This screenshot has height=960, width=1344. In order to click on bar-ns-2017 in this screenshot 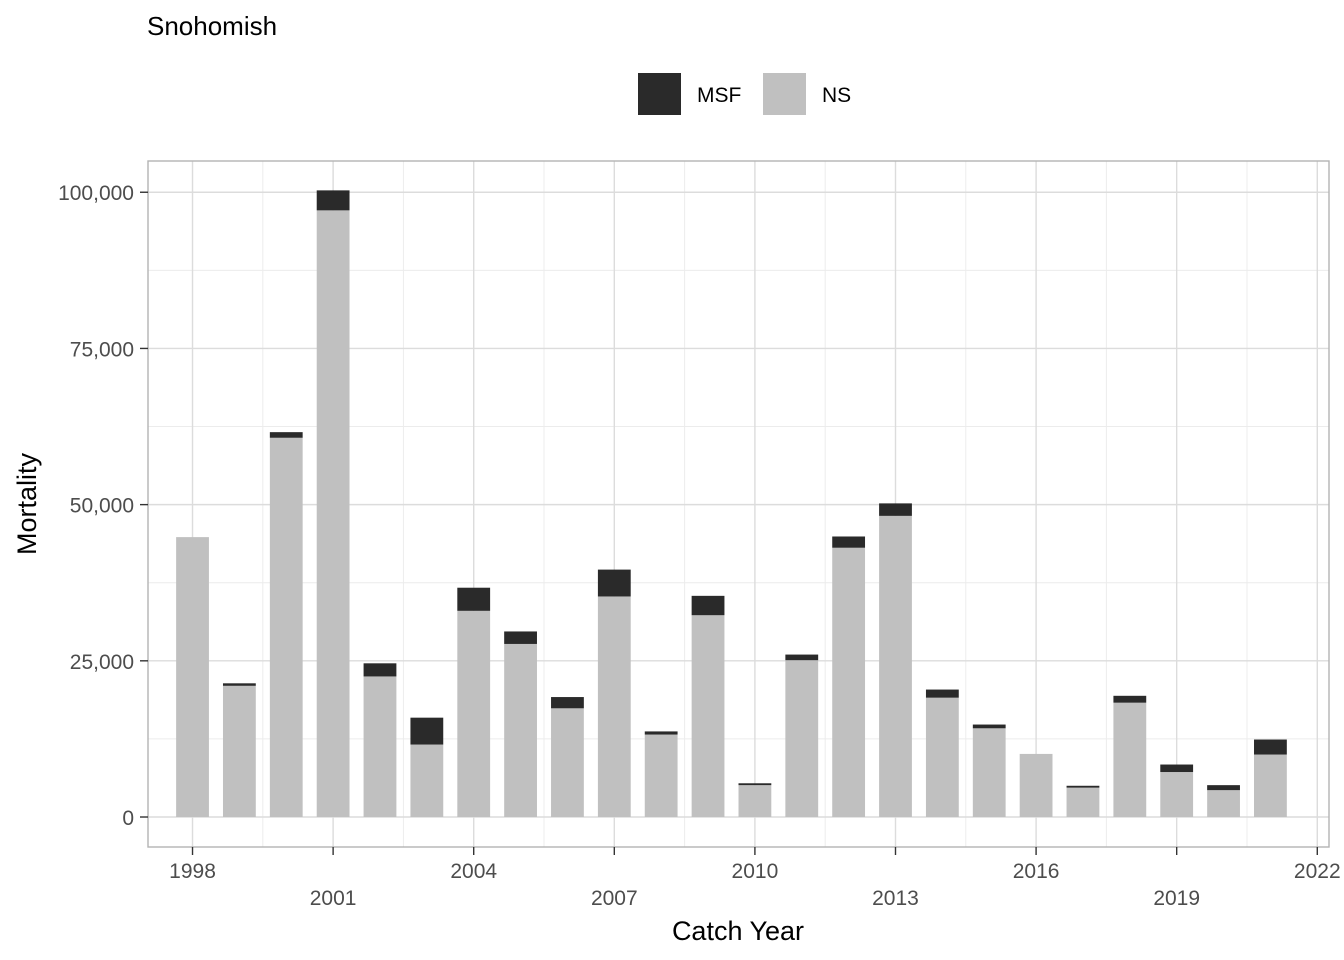, I will do `click(1083, 802)`.